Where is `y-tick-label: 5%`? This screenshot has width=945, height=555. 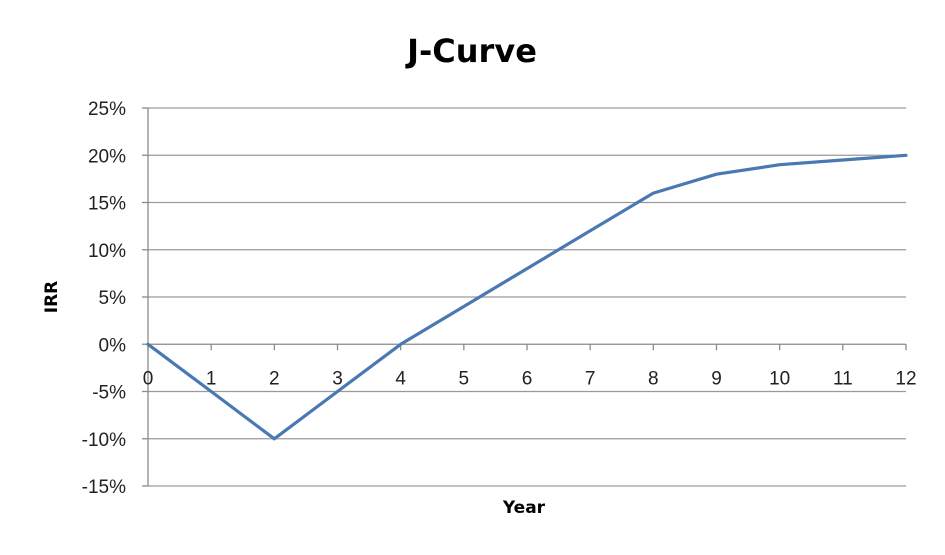
y-tick-label: 5% is located at coordinates (113, 298).